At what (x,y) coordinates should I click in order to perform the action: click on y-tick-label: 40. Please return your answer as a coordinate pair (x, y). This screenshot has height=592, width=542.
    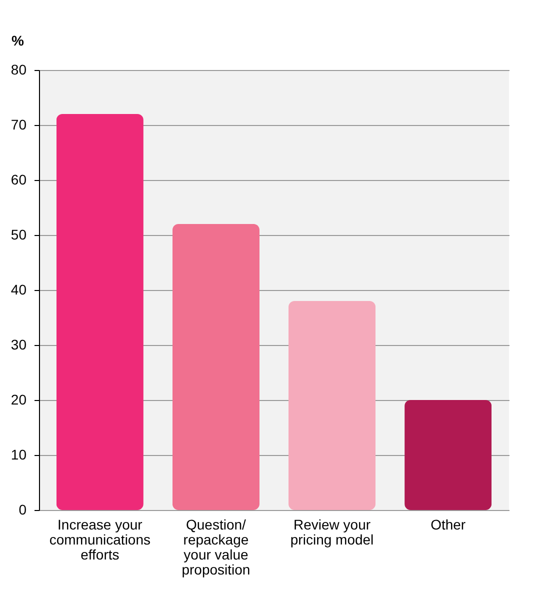
    Looking at the image, I should click on (18, 290).